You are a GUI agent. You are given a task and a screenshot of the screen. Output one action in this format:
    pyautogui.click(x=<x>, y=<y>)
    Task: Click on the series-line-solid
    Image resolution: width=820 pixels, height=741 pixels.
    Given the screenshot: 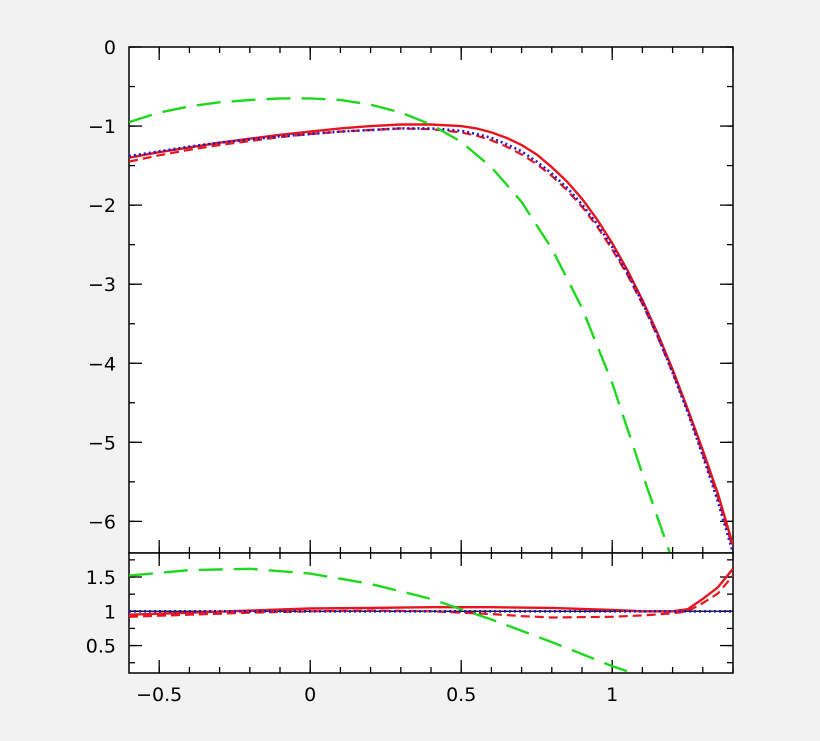 What is the action you would take?
    pyautogui.click(x=431, y=592)
    